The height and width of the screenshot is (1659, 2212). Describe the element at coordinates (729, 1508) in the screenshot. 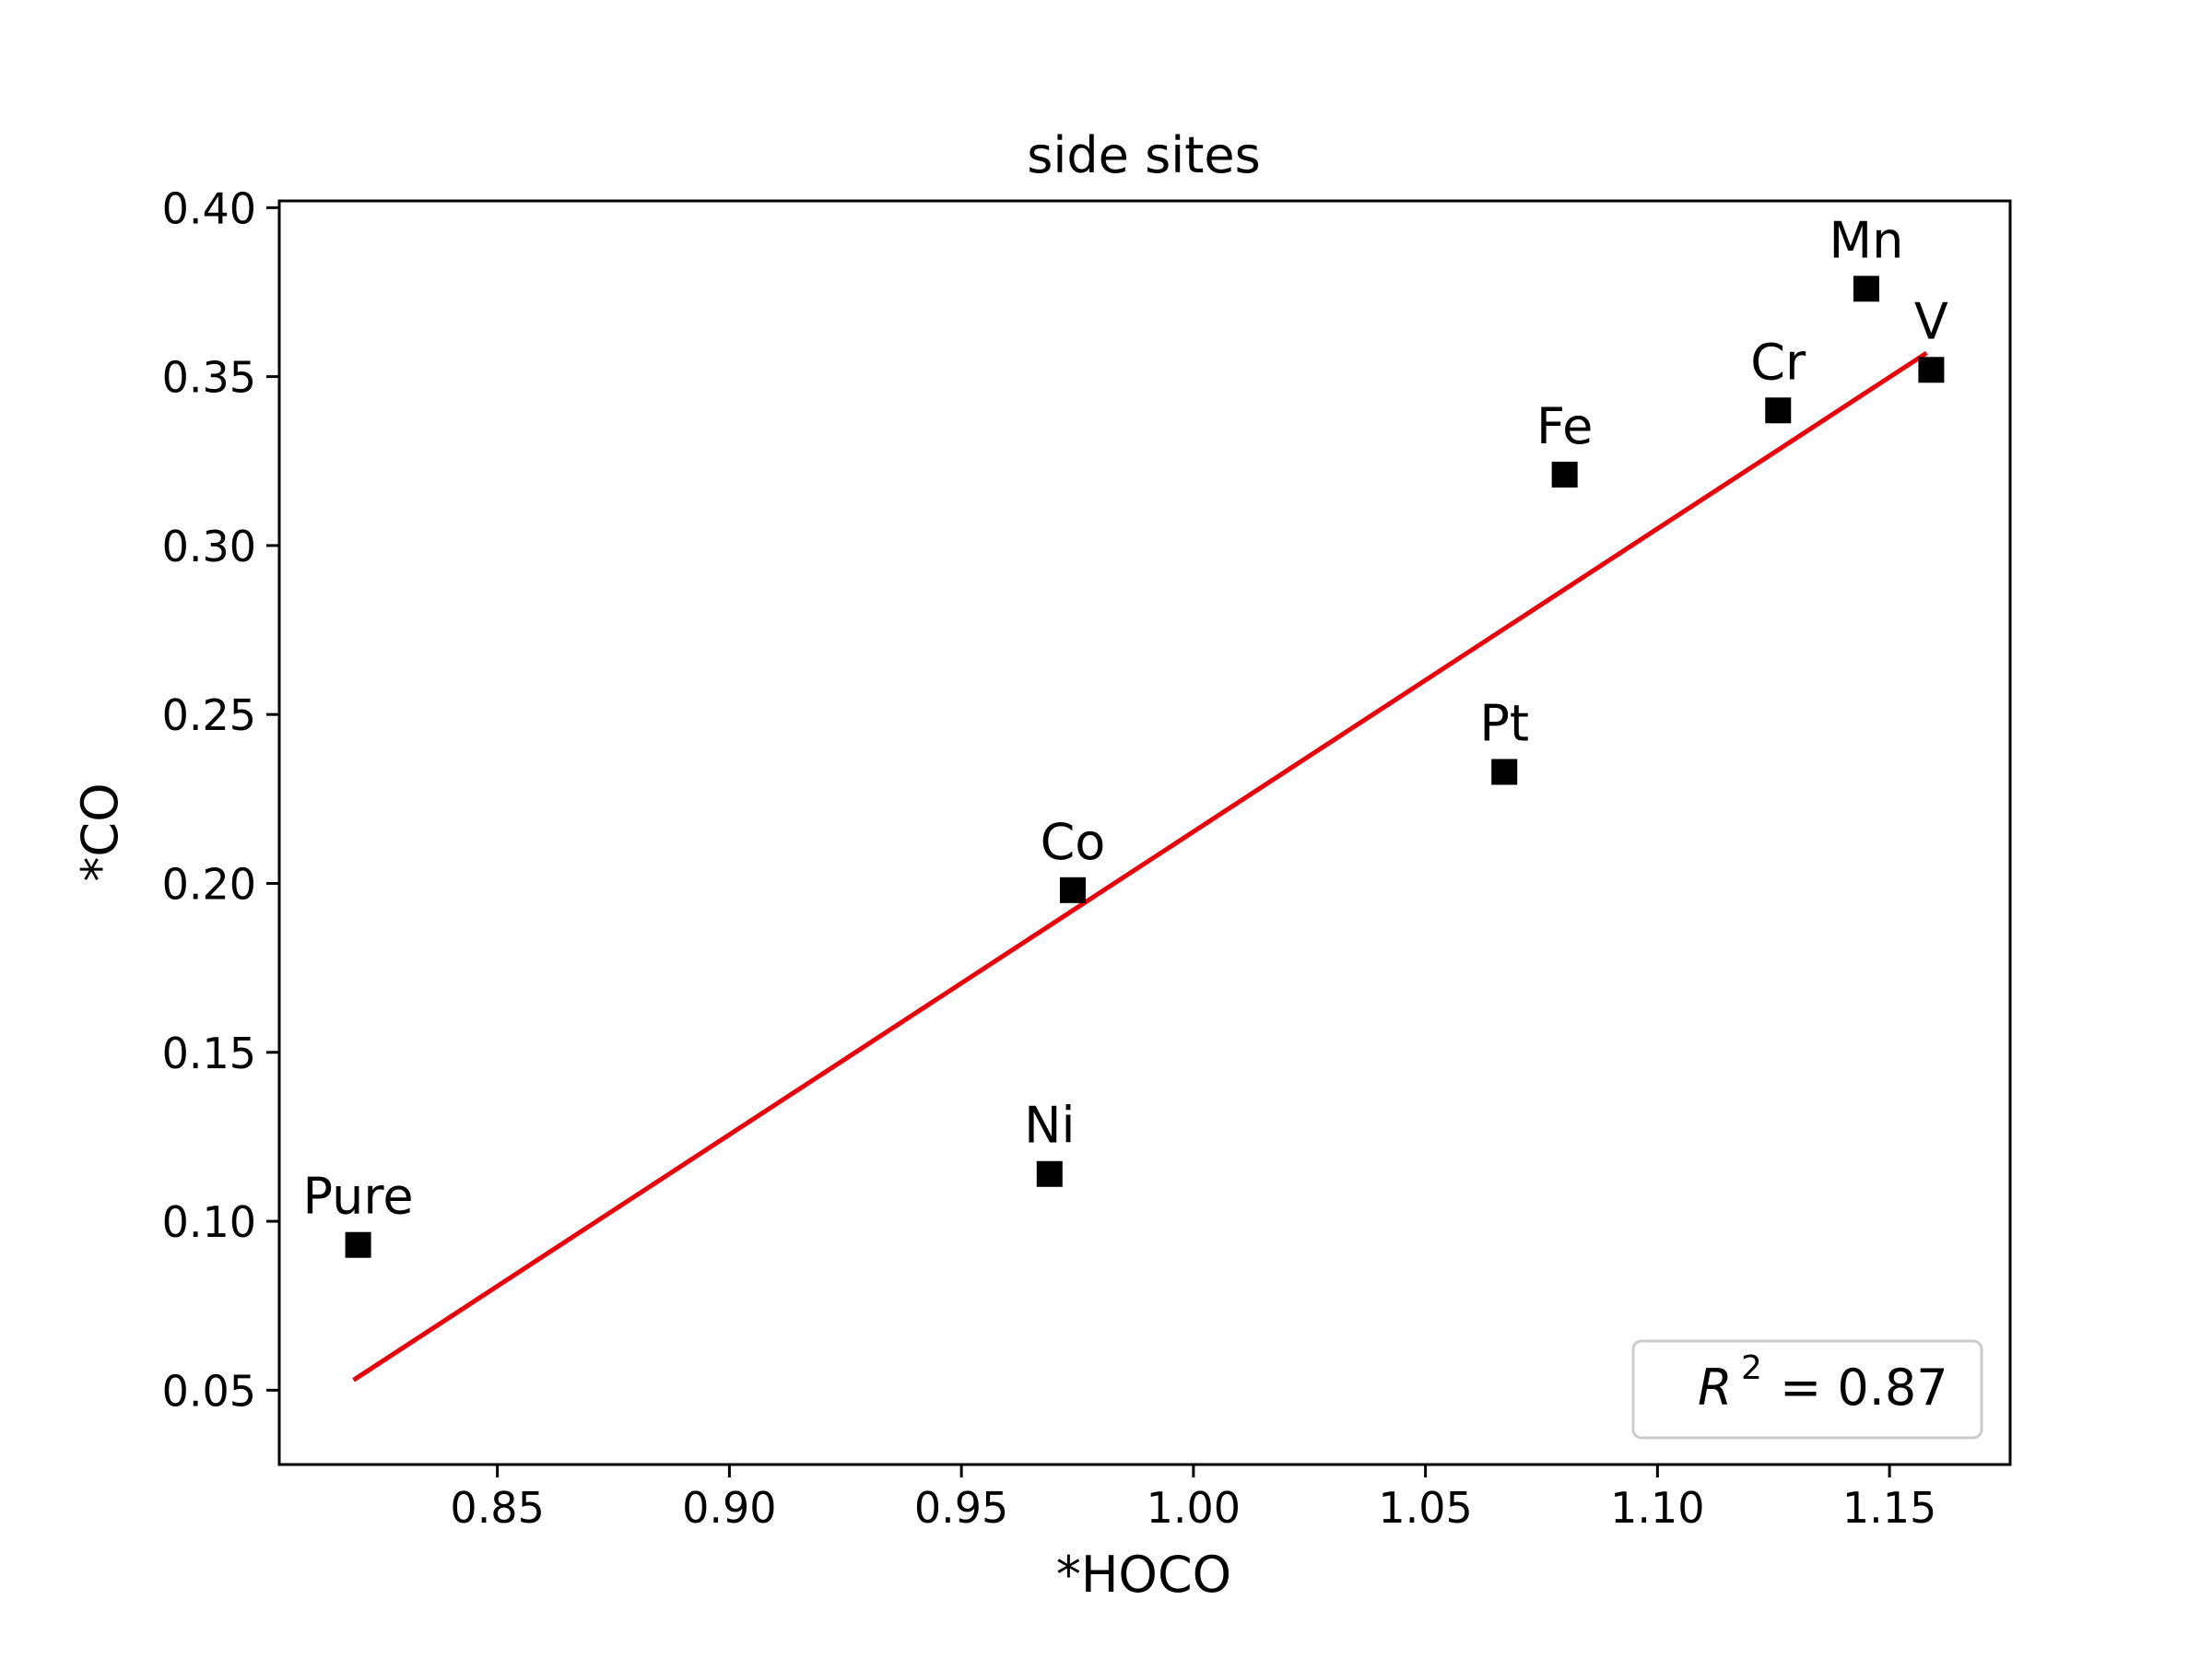

I see `x-tick-label: 0.90` at that location.